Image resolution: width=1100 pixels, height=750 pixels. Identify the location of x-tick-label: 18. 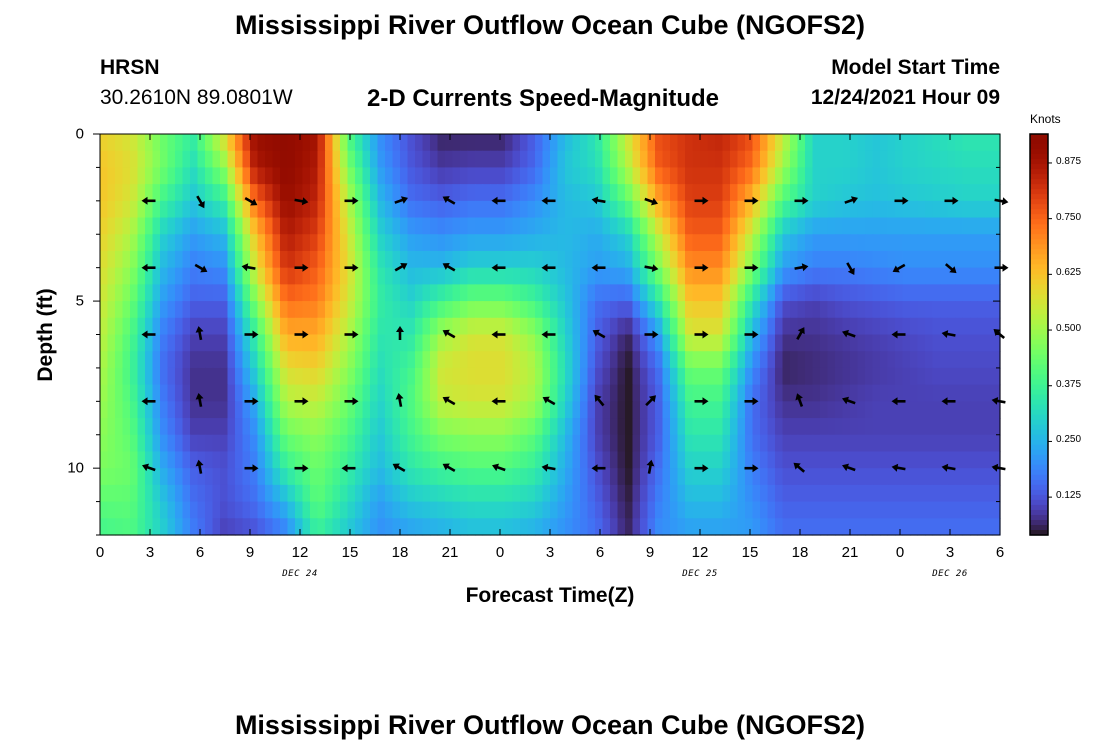
(400, 552).